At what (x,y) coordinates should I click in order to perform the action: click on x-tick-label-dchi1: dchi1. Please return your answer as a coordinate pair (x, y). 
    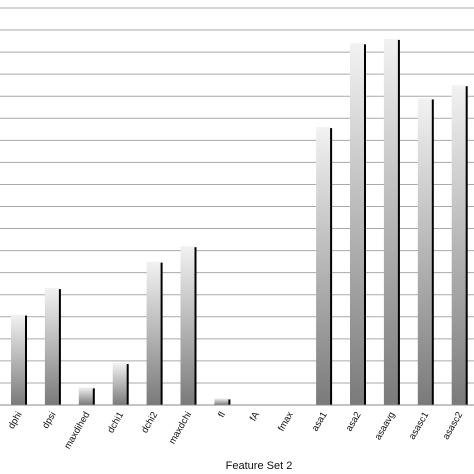
    Looking at the image, I should click on (115, 422).